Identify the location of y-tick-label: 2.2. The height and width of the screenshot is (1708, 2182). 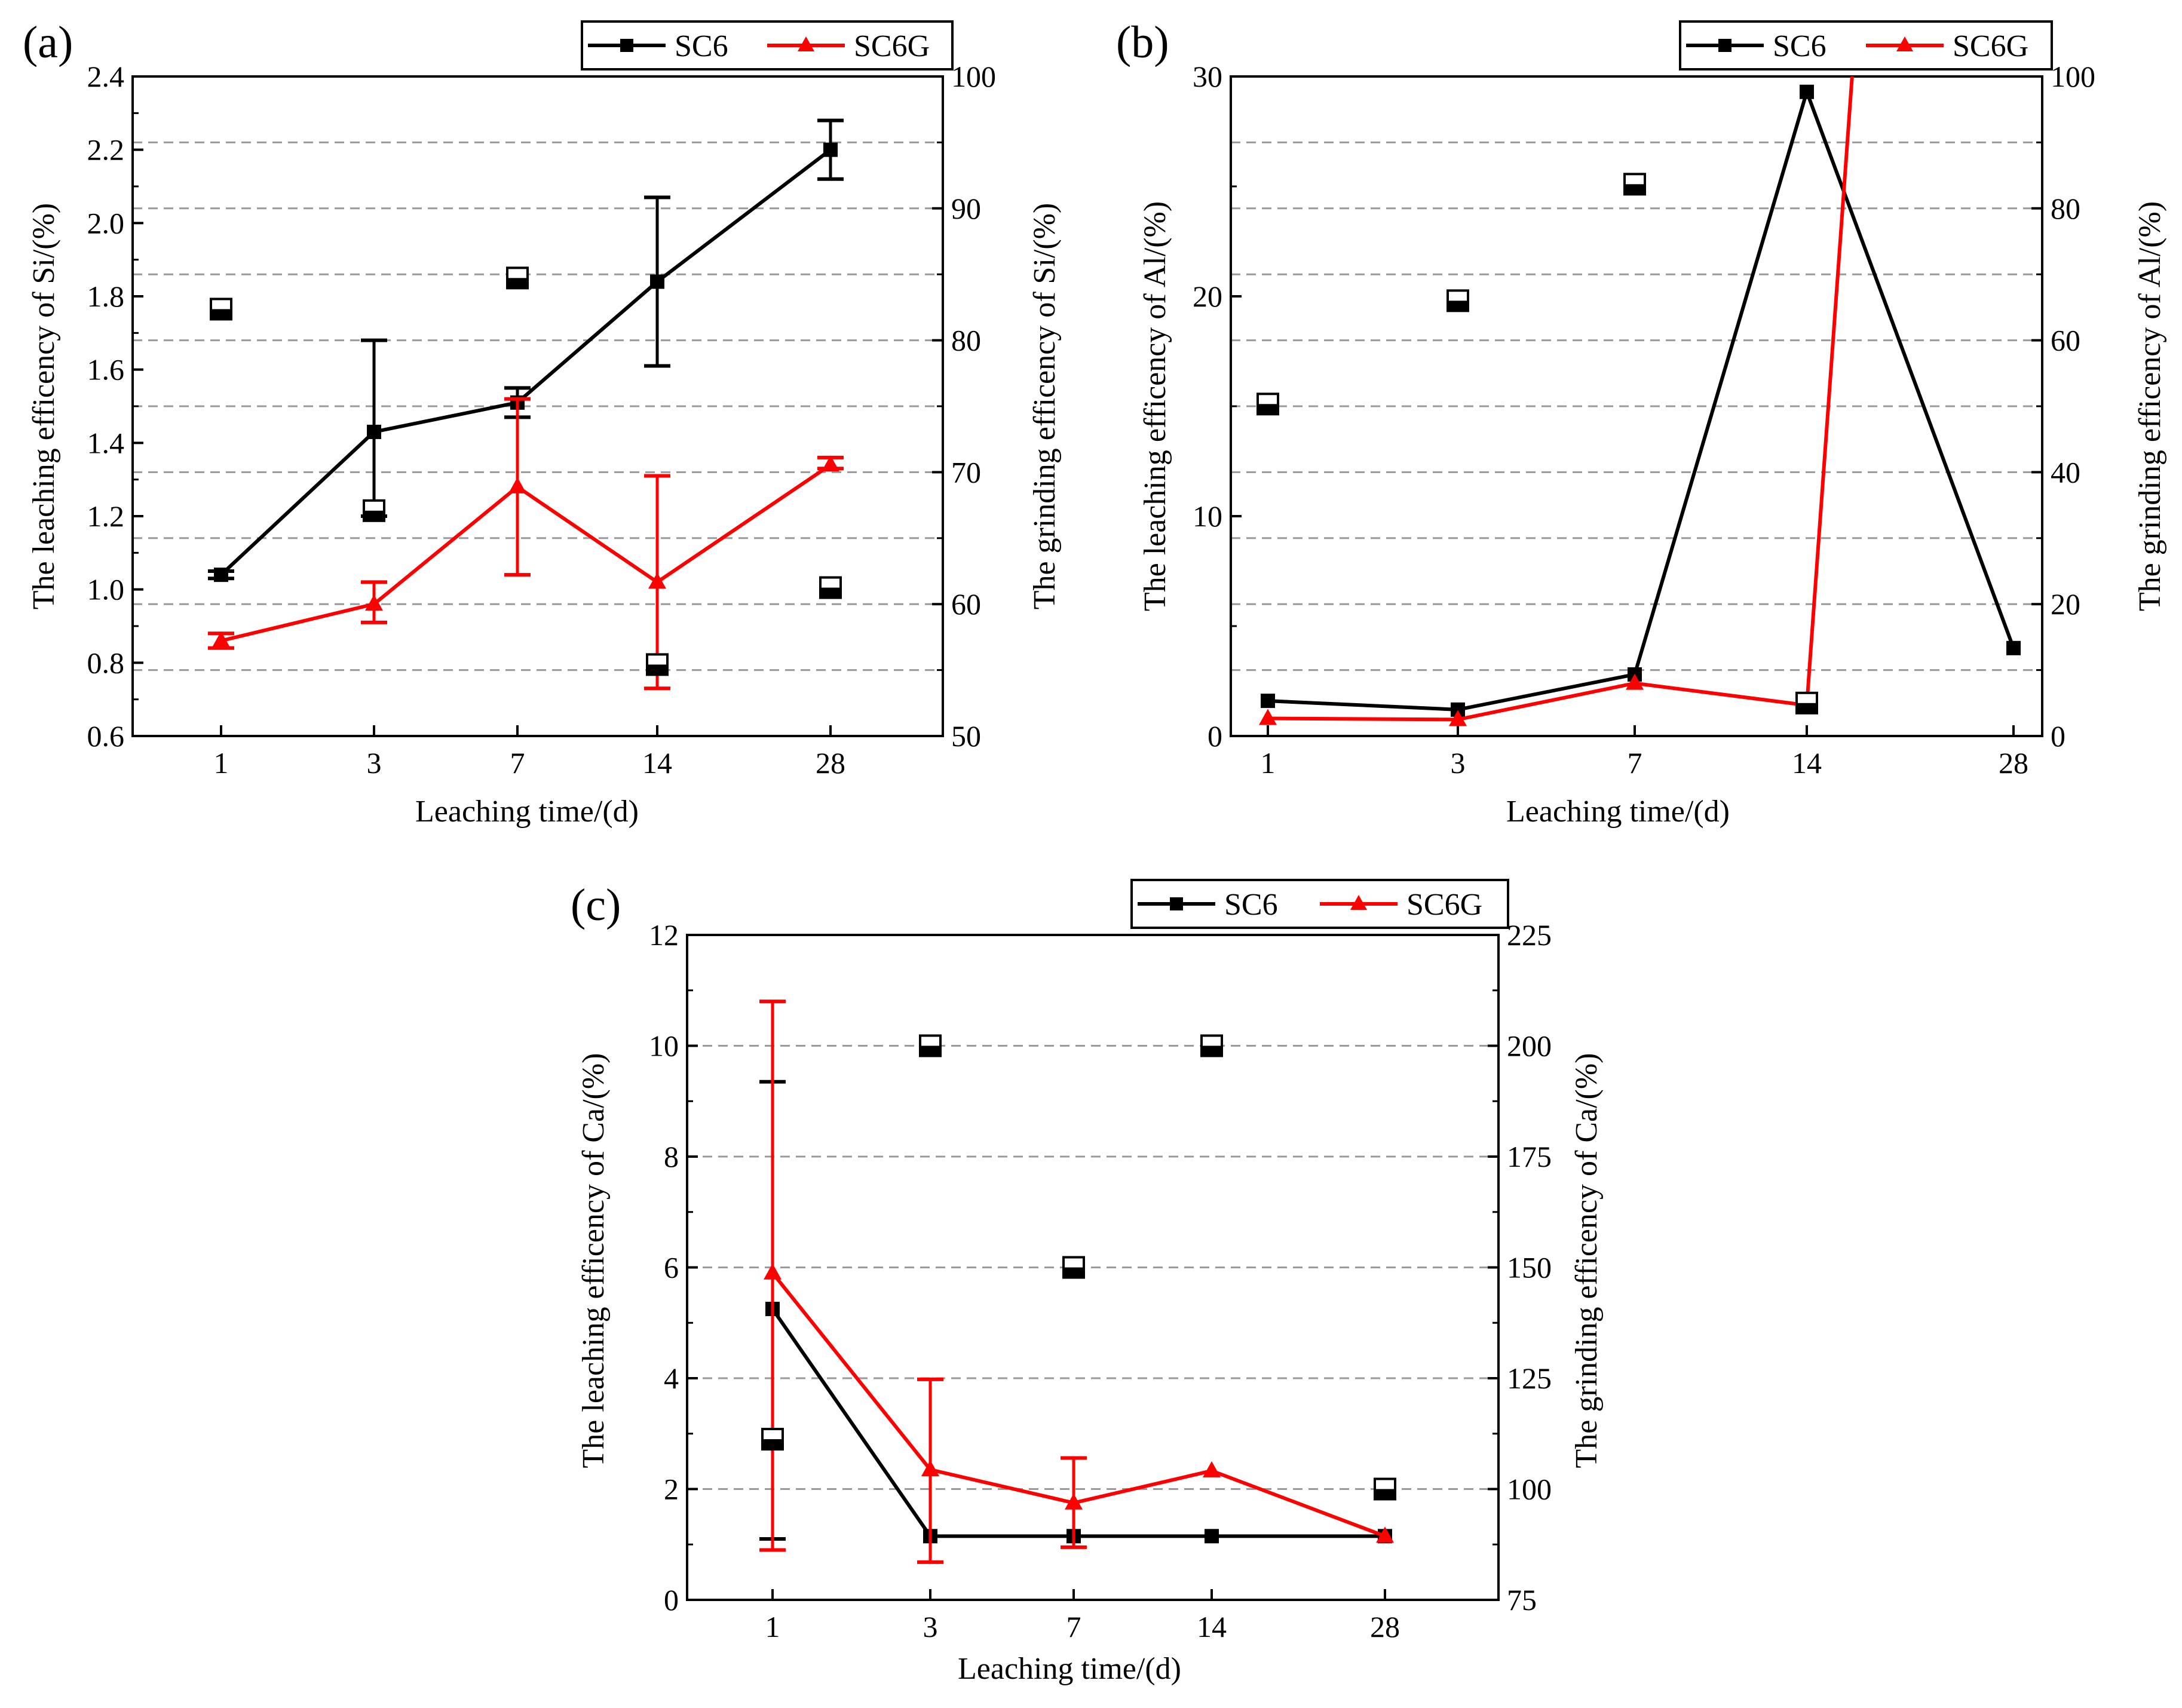
(106, 150).